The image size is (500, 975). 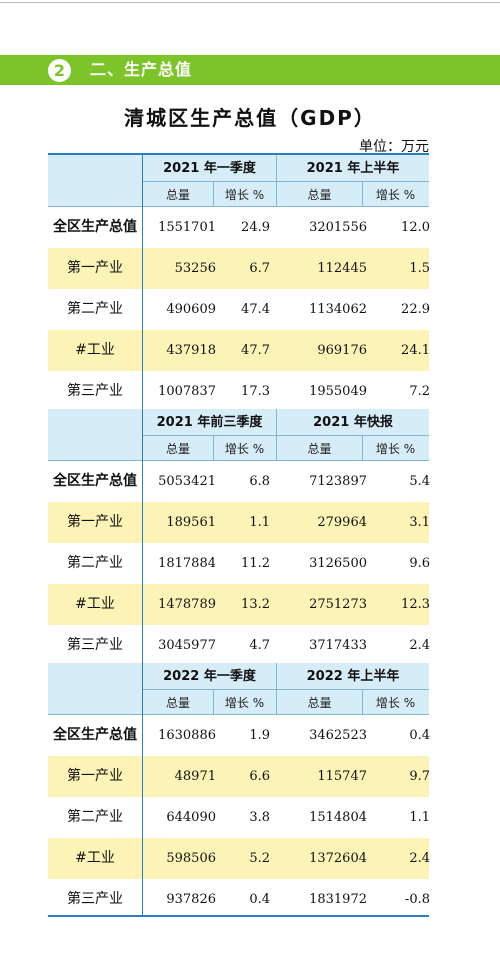 I want to click on growth-value-cell: 9.6, so click(x=419, y=563).